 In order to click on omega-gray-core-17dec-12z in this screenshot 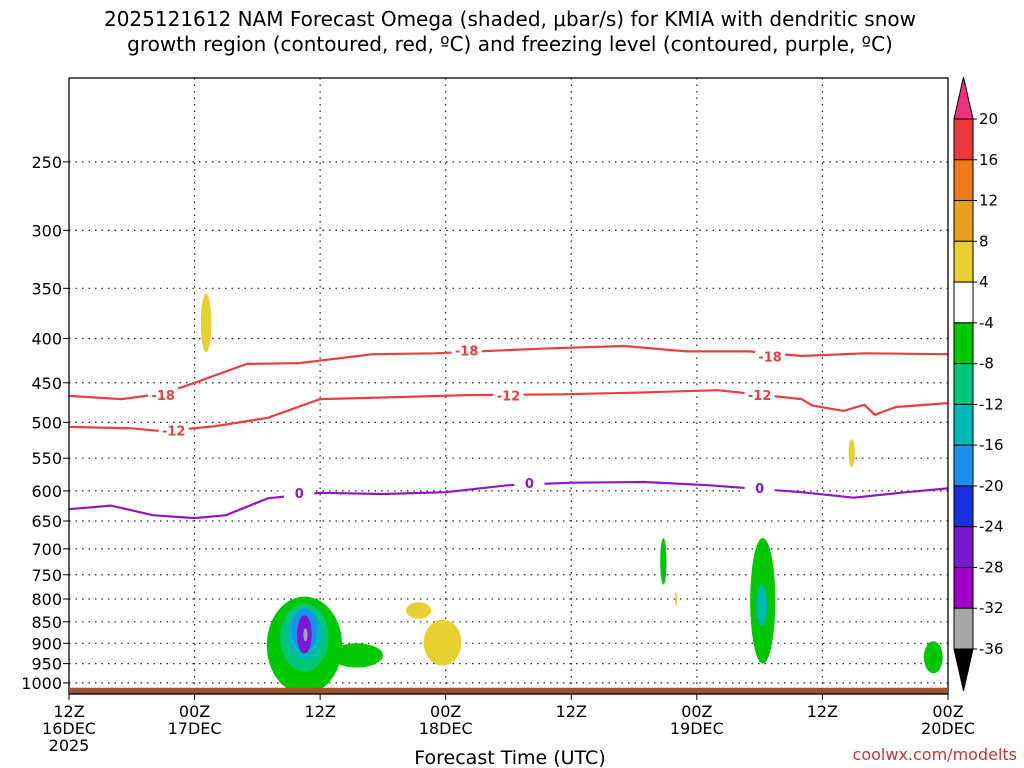, I will do `click(305, 635)`.